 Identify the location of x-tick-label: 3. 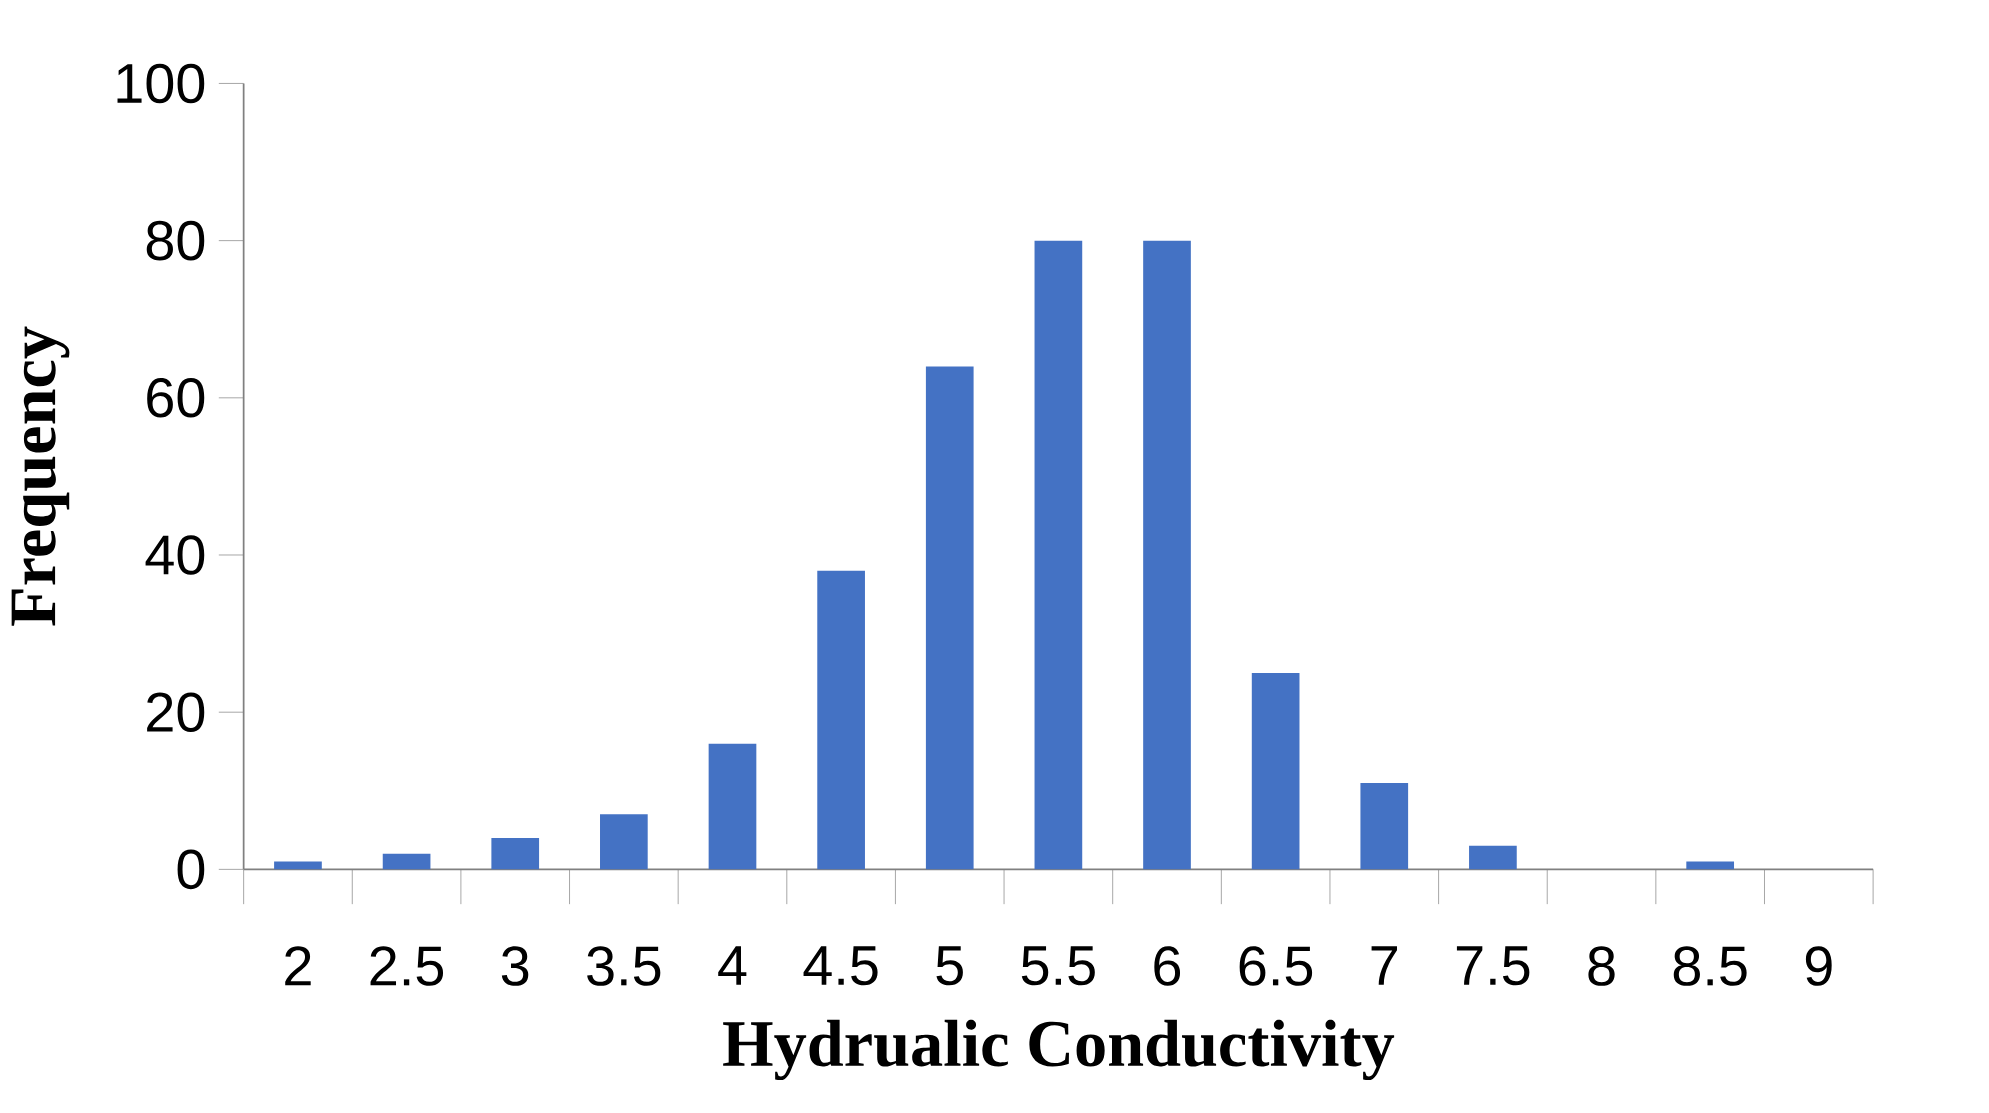
(515, 966).